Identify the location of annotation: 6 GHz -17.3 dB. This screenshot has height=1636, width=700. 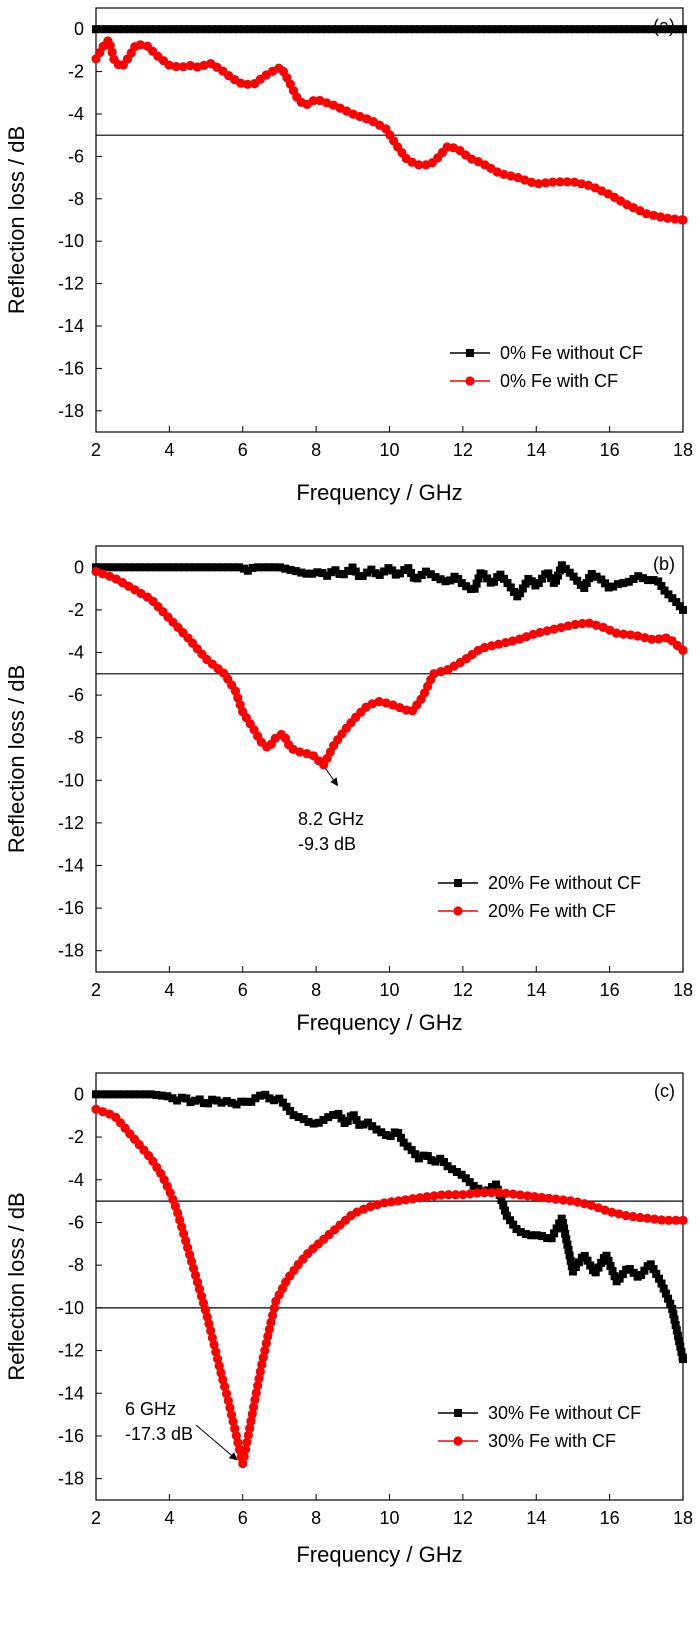
(181, 1430).